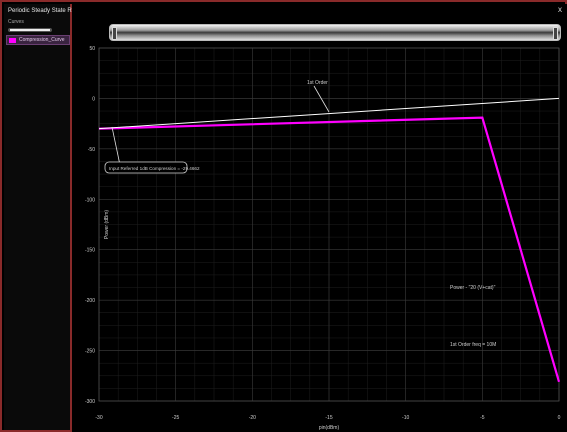  I want to click on x-tick-label: -20, so click(252, 418).